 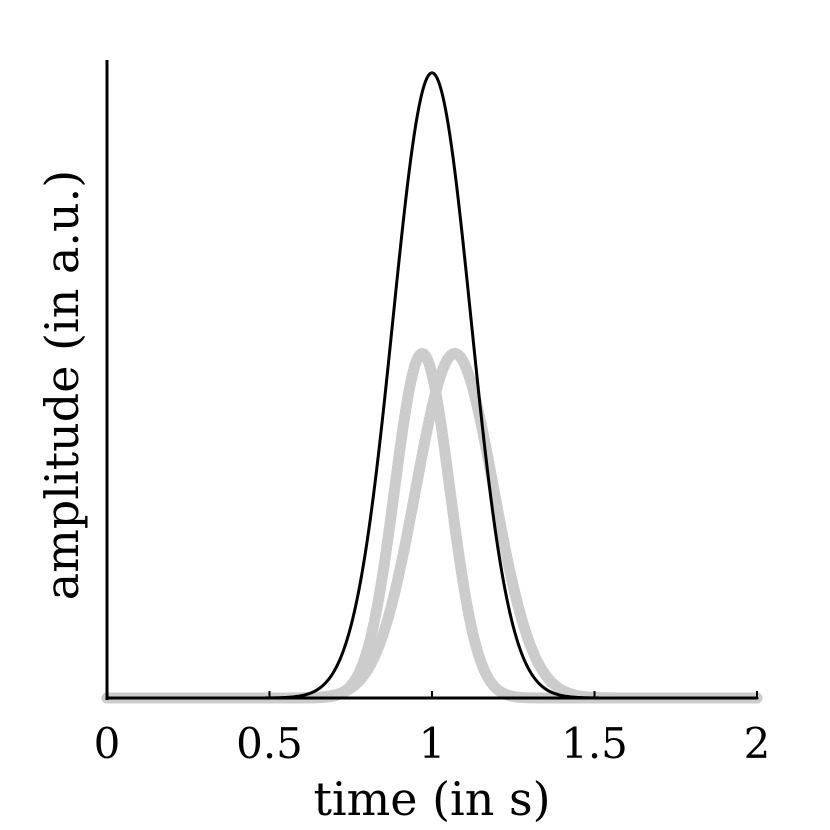 I want to click on x-tick-label: 1.5, so click(x=594, y=743).